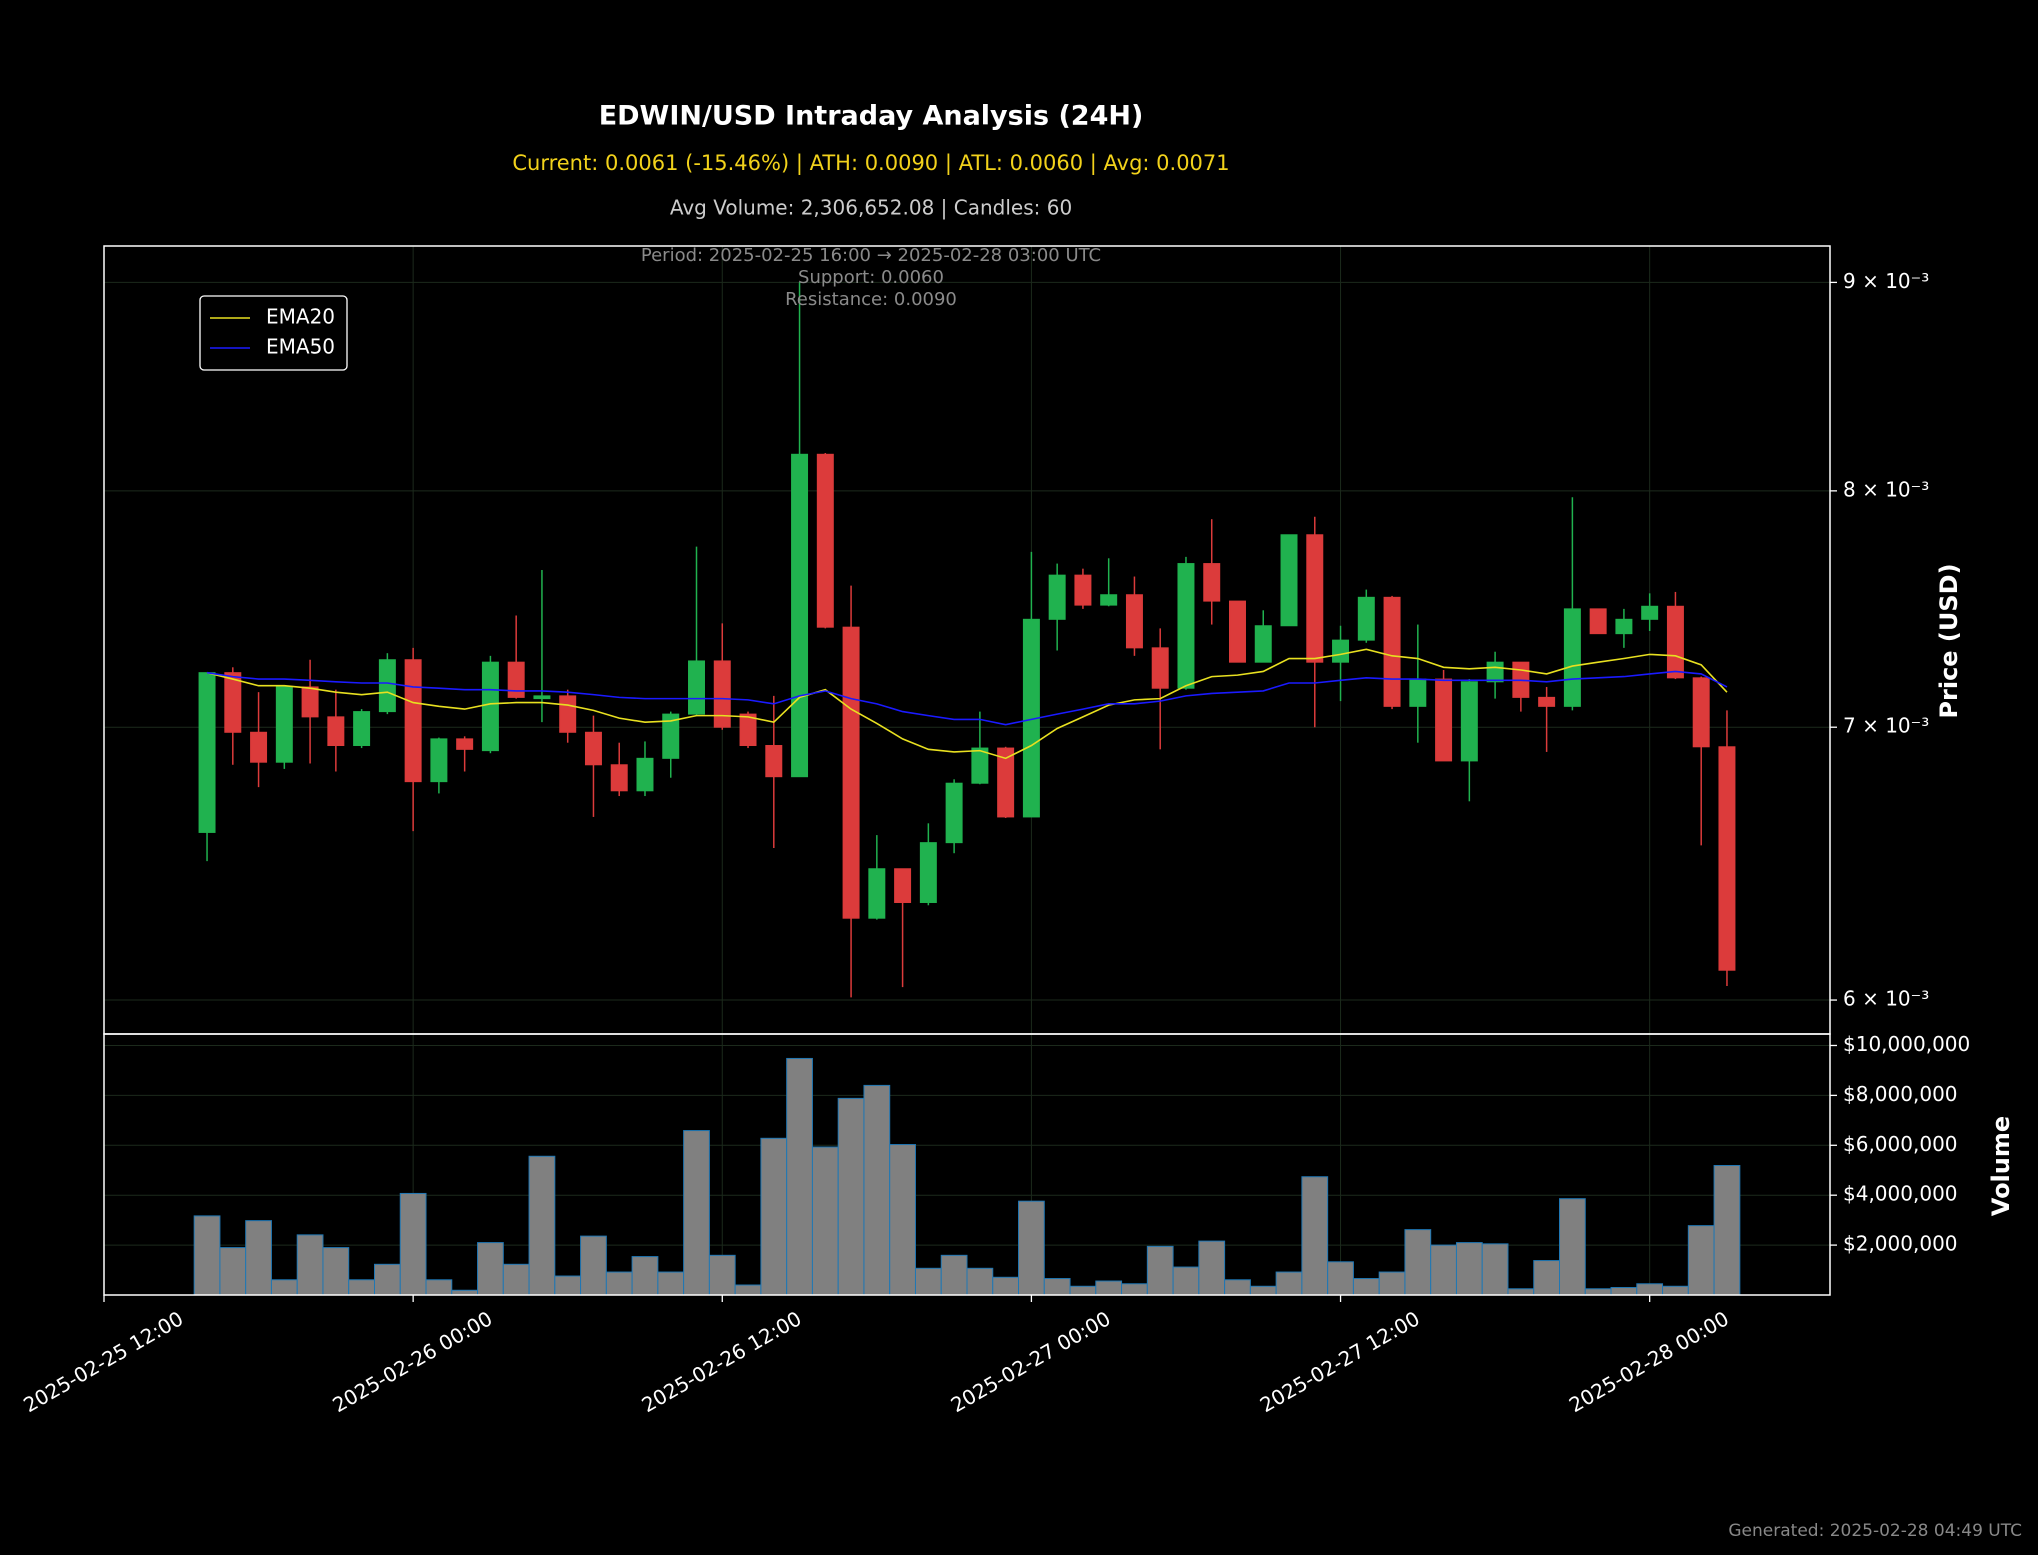 This screenshot has width=2038, height=1555. Describe the element at coordinates (1886, 726) in the screenshot. I see `y-tick-label: 7 × 10⁻³` at that location.